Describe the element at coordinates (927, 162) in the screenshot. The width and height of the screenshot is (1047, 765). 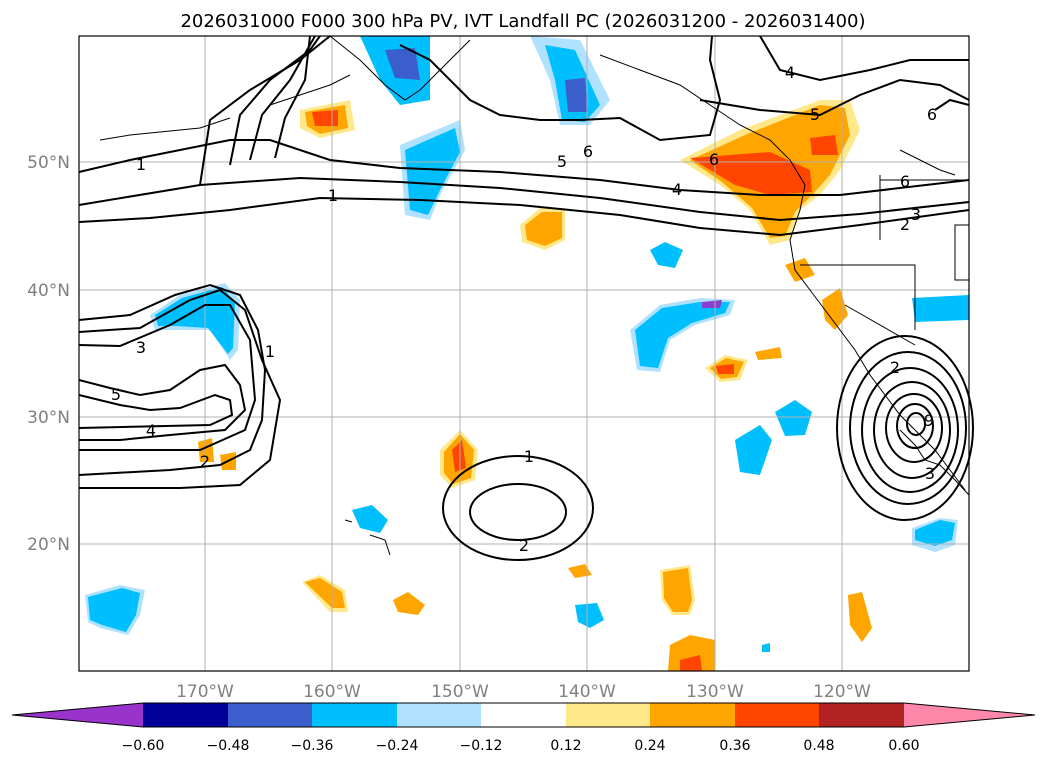
I see `border-canada` at that location.